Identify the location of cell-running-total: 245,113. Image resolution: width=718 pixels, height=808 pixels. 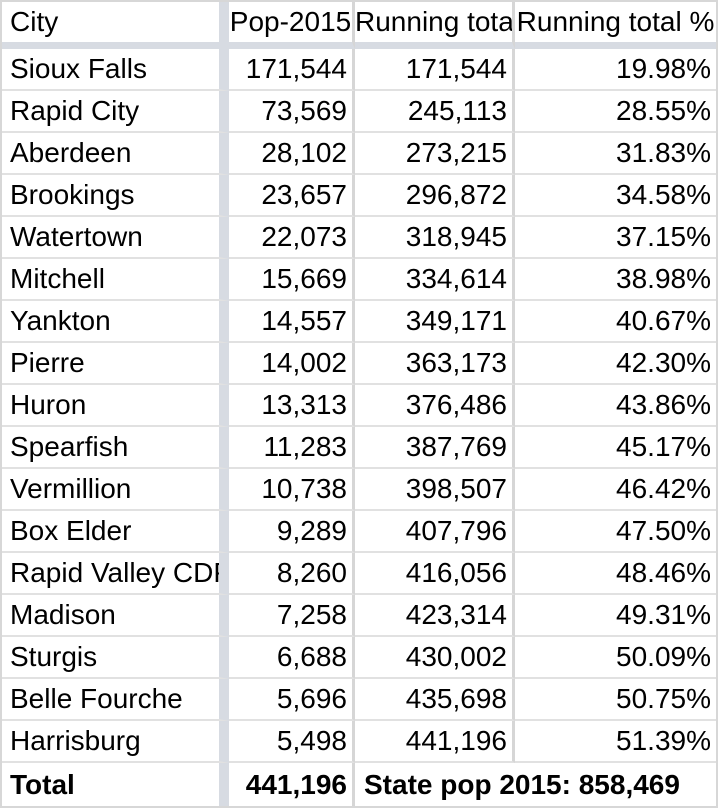
(435, 112).